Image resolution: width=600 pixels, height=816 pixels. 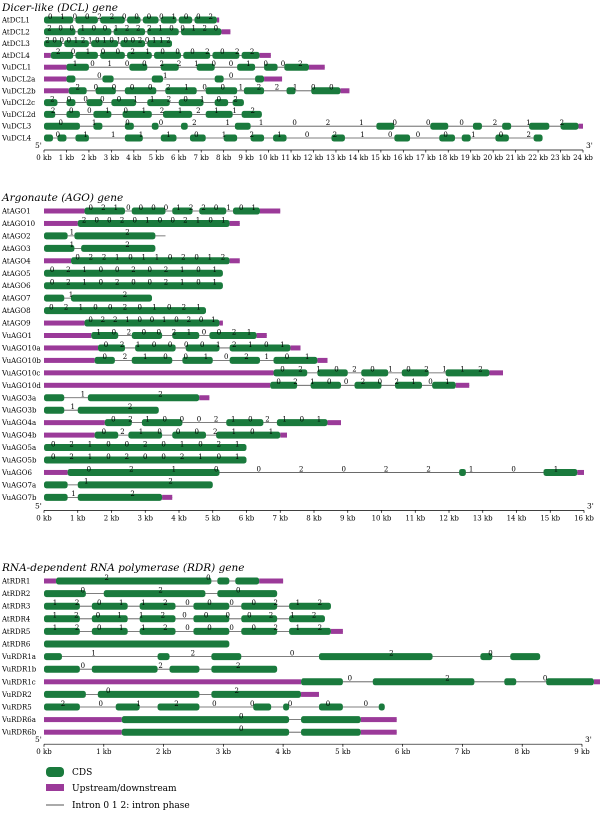 I want to click on ago-panel-title: Argonaute (AGO) gene, so click(x=62, y=198).